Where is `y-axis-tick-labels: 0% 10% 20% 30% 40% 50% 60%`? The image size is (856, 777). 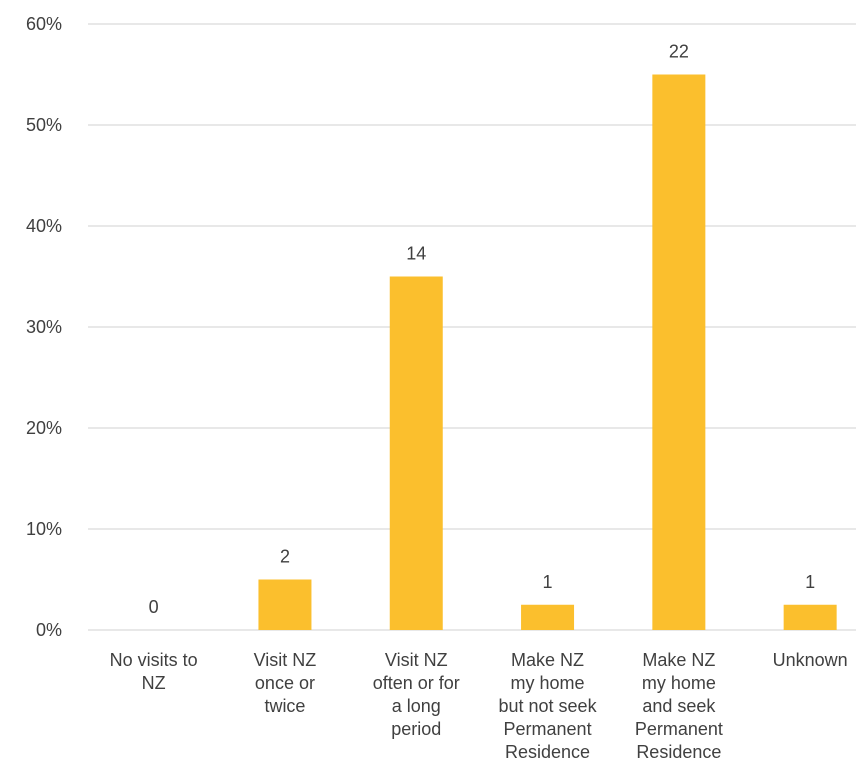 y-axis-tick-labels: 0% 10% 20% 30% 40% 50% 60% is located at coordinates (44, 327).